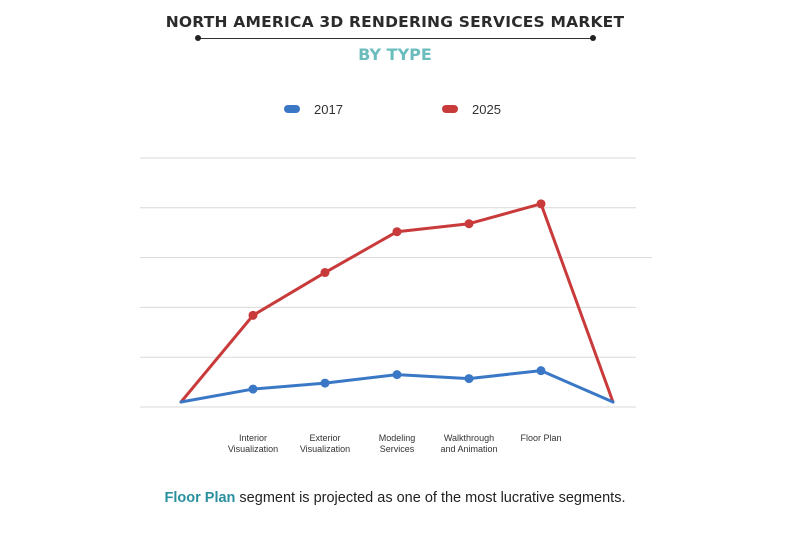 The width and height of the screenshot is (790, 546). What do you see at coordinates (252, 438) in the screenshot?
I see `x-tick-label-line: Interior` at bounding box center [252, 438].